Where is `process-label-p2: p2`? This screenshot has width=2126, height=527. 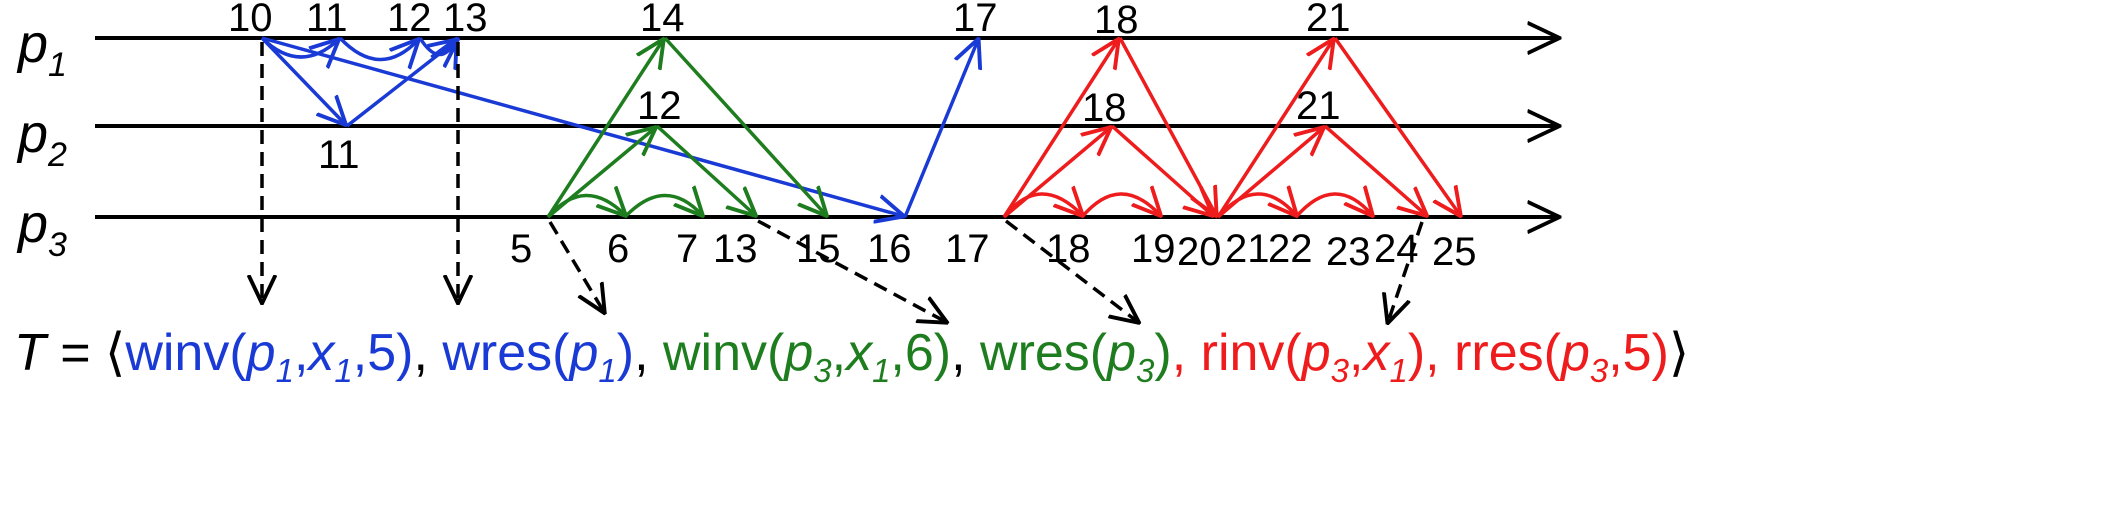 process-label-p2: p2 is located at coordinates (41, 139).